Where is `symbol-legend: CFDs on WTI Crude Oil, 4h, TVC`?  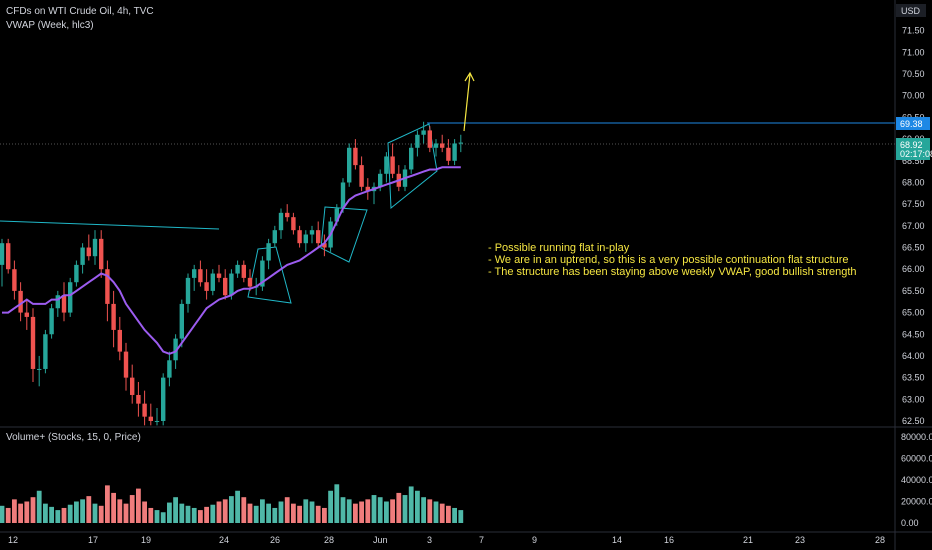 symbol-legend: CFDs on WTI Crude Oil, 4h, TVC is located at coordinates (80, 11).